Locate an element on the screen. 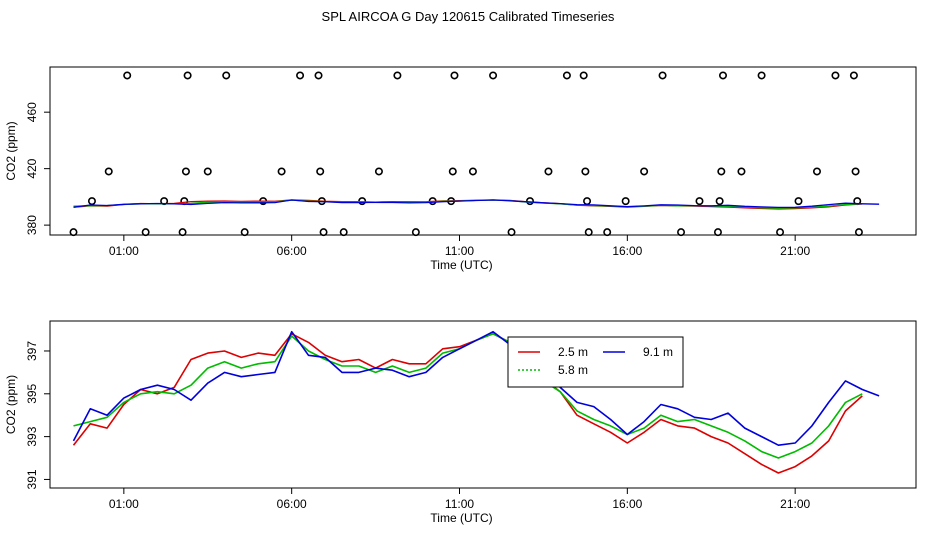 Image resolution: width=936 pixels, height=540 pixels. legend-box is located at coordinates (595, 362).